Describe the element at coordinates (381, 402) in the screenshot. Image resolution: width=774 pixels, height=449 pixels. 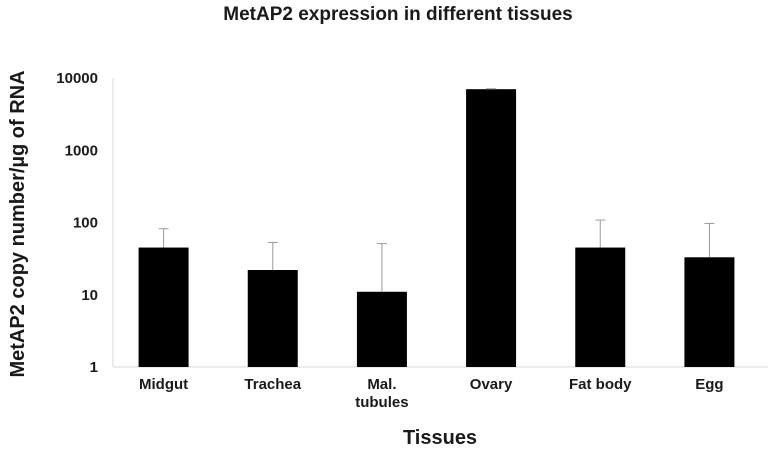
I see `x-tick-label: tubules` at that location.